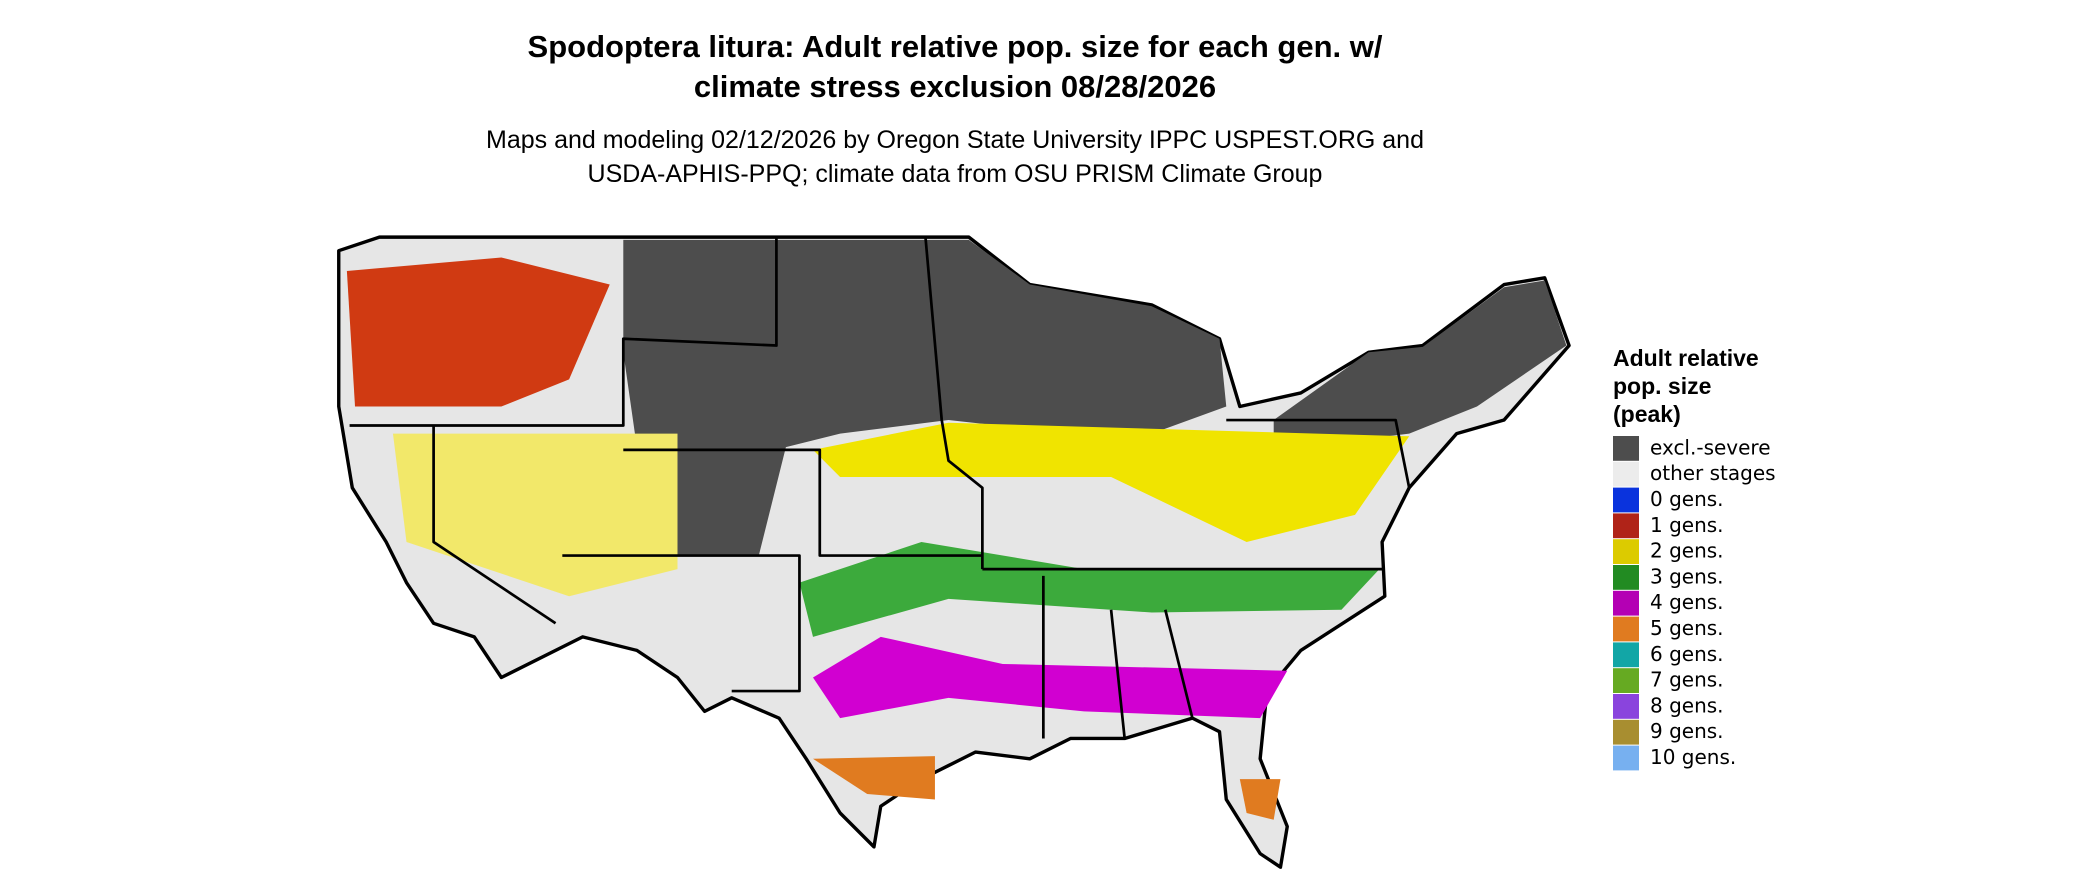 The height and width of the screenshot is (892, 2100). I want to click on legend-label: 1 gens., so click(1687, 525).